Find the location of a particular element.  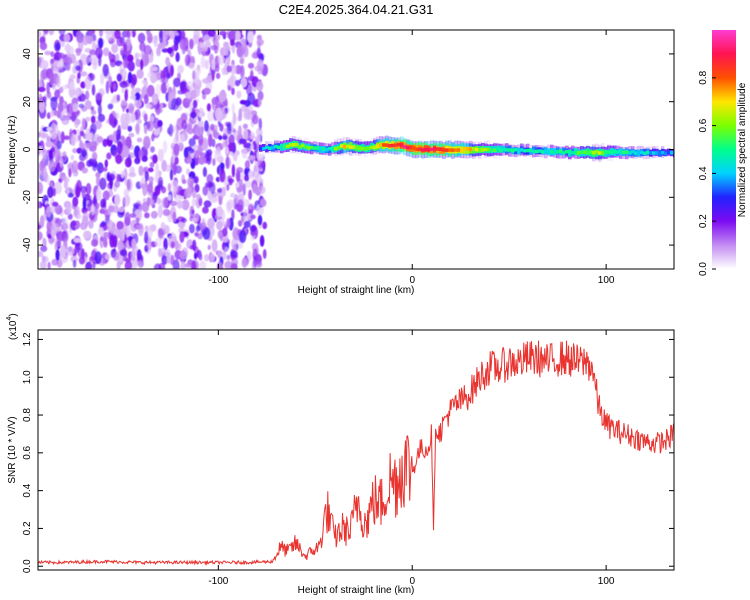

y-tick-label: 20 is located at coordinates (27, 102).